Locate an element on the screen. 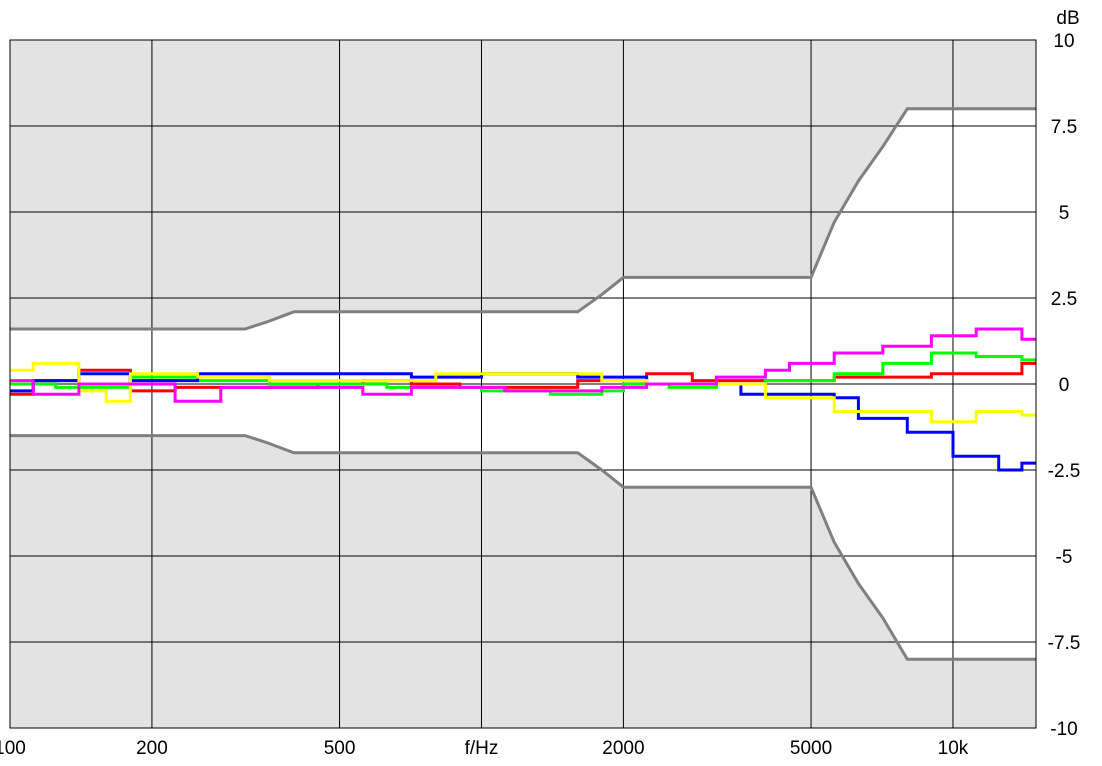 The image size is (1102, 766). x-tick-labels: 100 200 500 f/Hz 2000 5000 10k is located at coordinates (484, 748).